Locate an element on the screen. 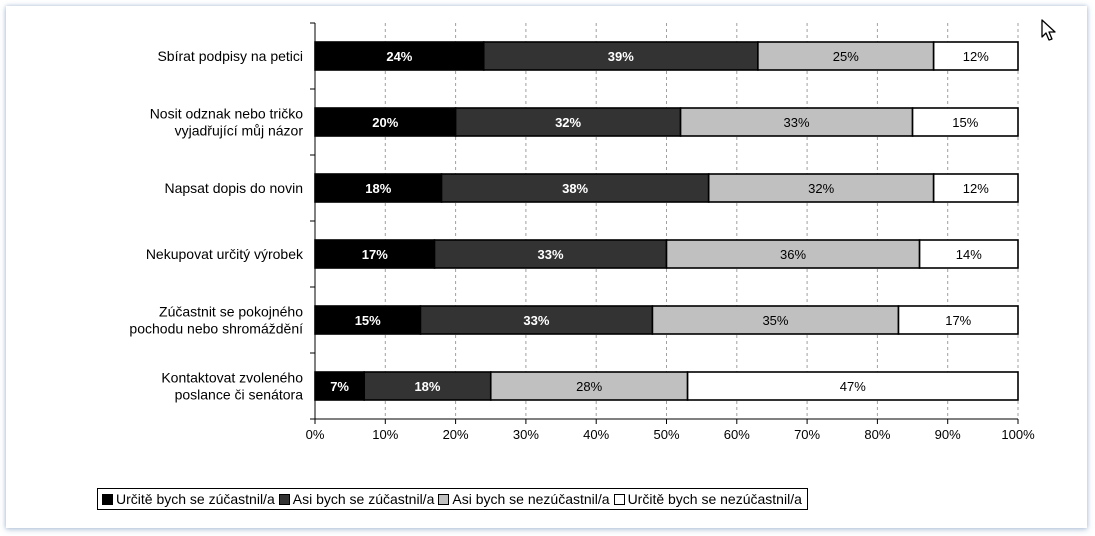 The image size is (1095, 536). data-label: 36% is located at coordinates (793, 254).